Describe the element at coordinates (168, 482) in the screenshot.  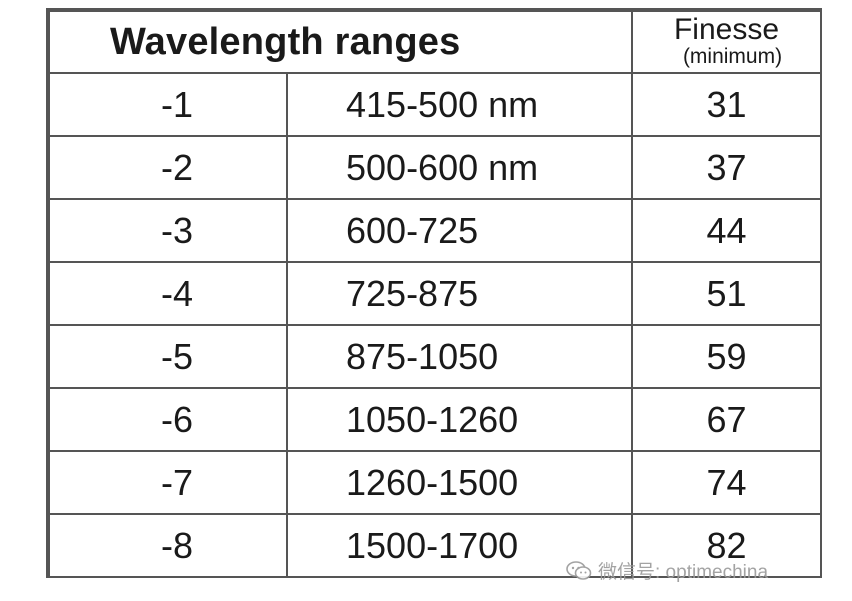
I see `model-suffix-cell: -7` at that location.